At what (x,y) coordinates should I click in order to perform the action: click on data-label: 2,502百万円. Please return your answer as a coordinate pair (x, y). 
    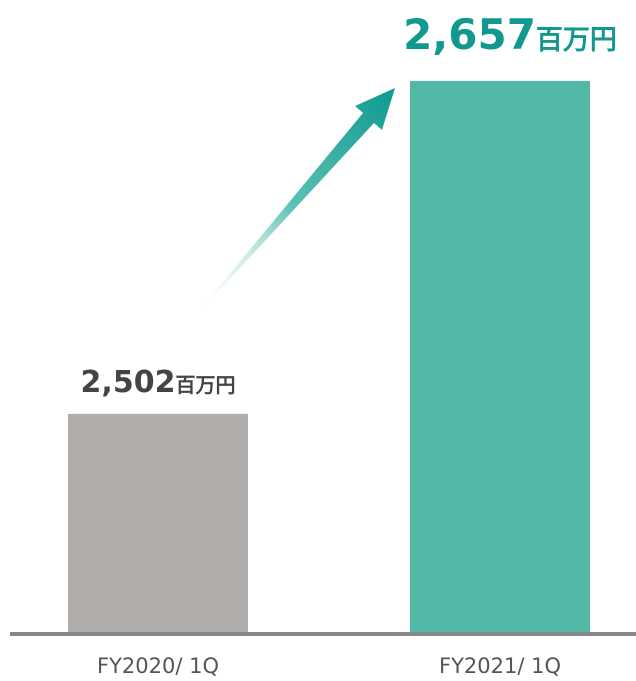
    Looking at the image, I should click on (158, 382).